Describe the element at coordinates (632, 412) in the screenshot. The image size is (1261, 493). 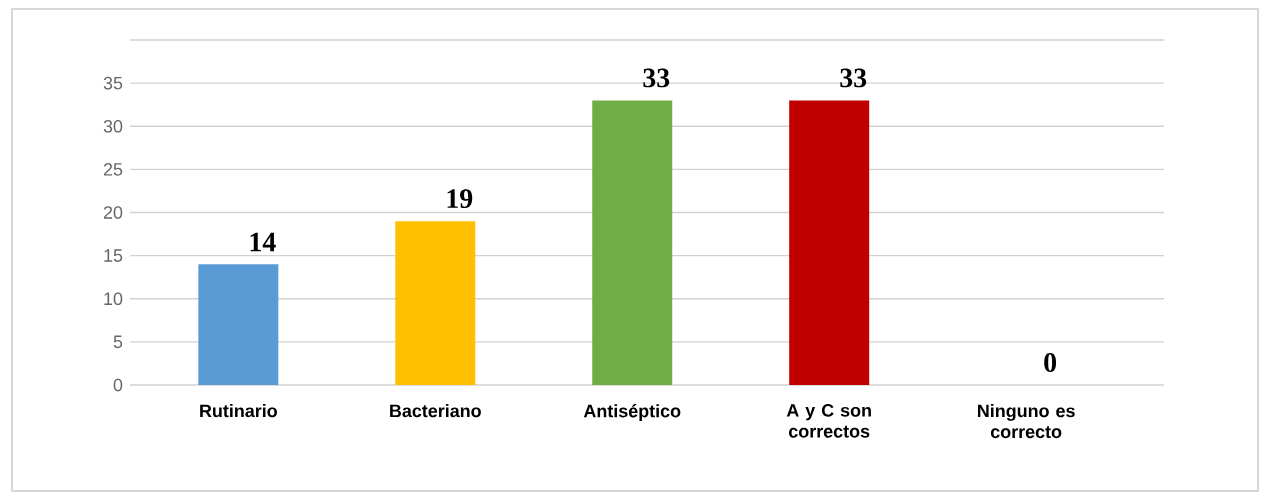
I see `x-tick-label: Antiséptico` at that location.